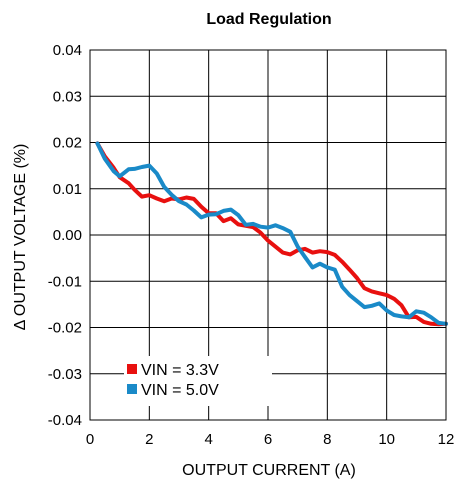 This screenshot has height=485, width=458. I want to click on y-tick-label: -0.04, so click(65, 420).